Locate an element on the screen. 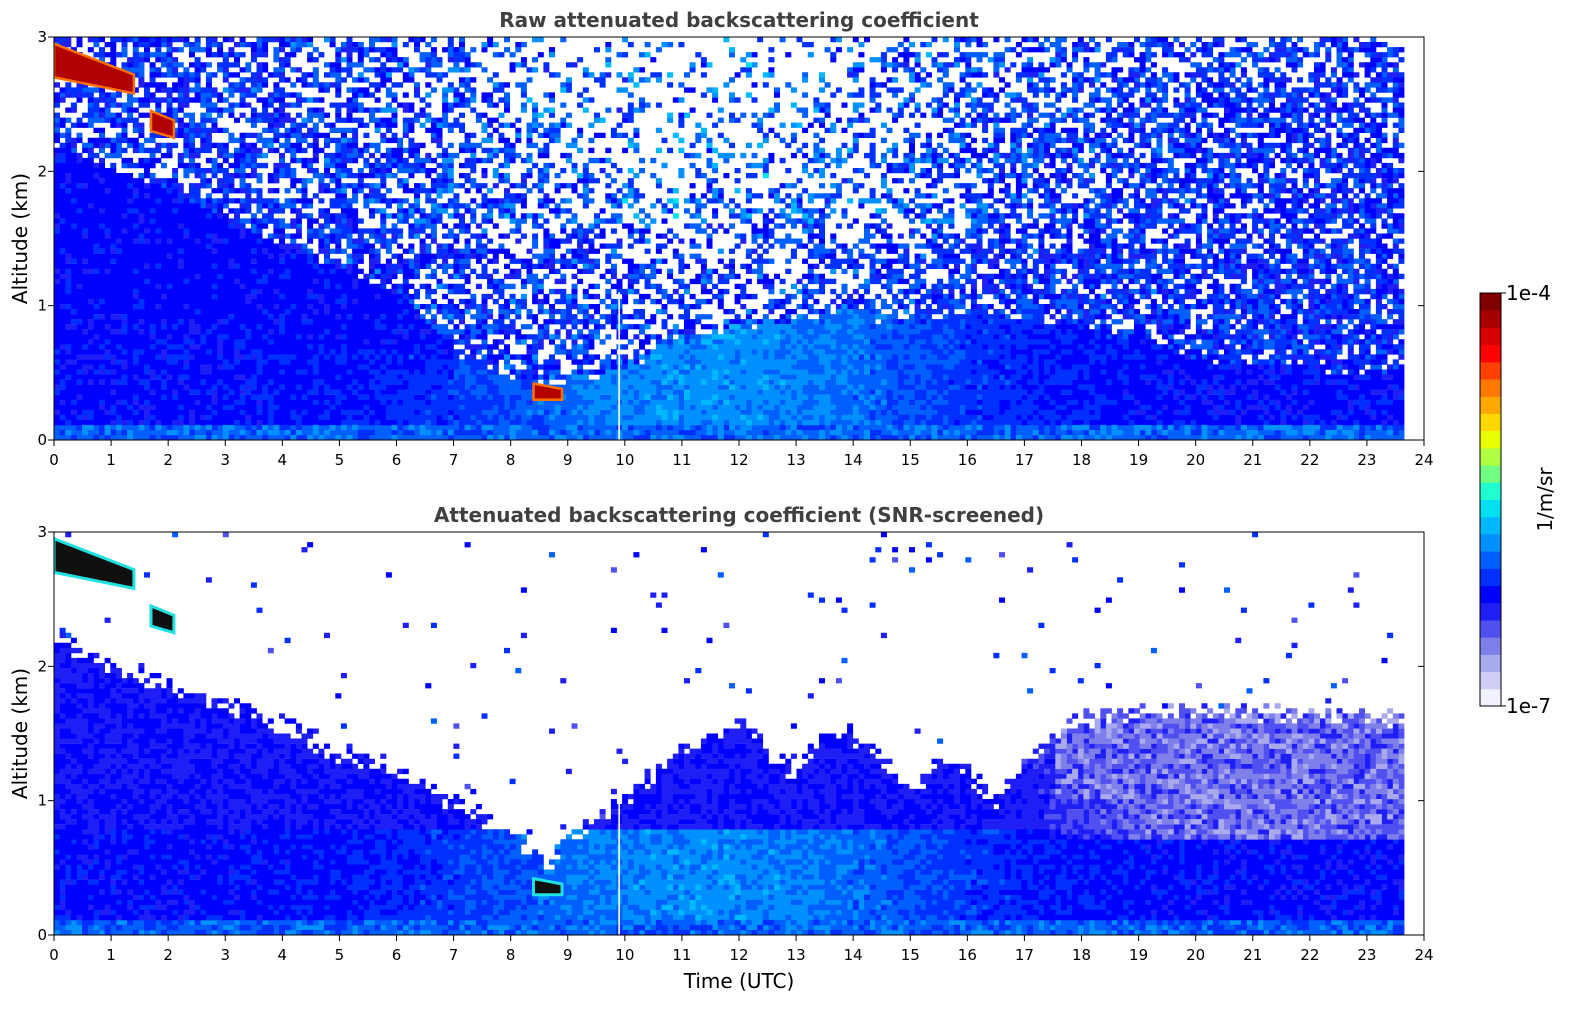 The height and width of the screenshot is (1020, 1595). colorbar: 1e-4 1e-7 1/m/sr is located at coordinates (1518, 499).